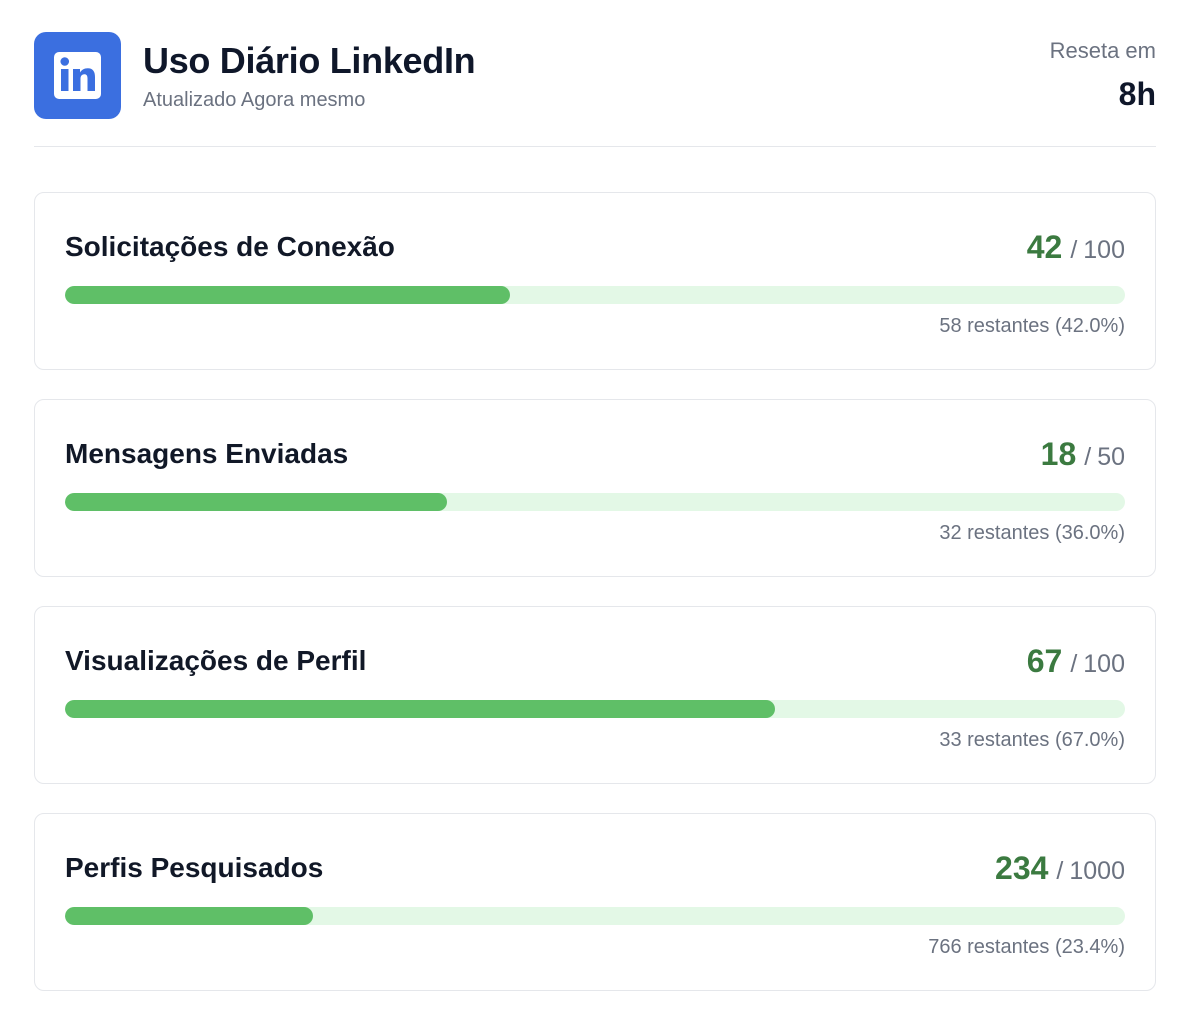 Image resolution: width=1192 pixels, height=1018 pixels. What do you see at coordinates (1111, 457) in the screenshot?
I see `metric-limit-value: 50` at bounding box center [1111, 457].